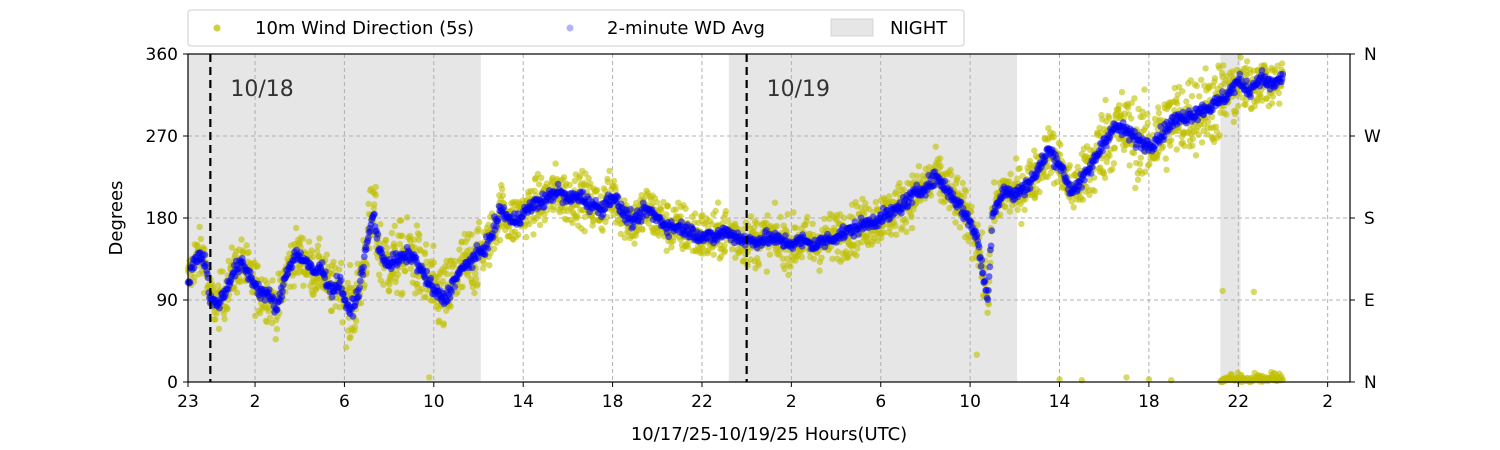  What do you see at coordinates (702, 402) in the screenshot?
I see `x-tick-label: 22` at bounding box center [702, 402].